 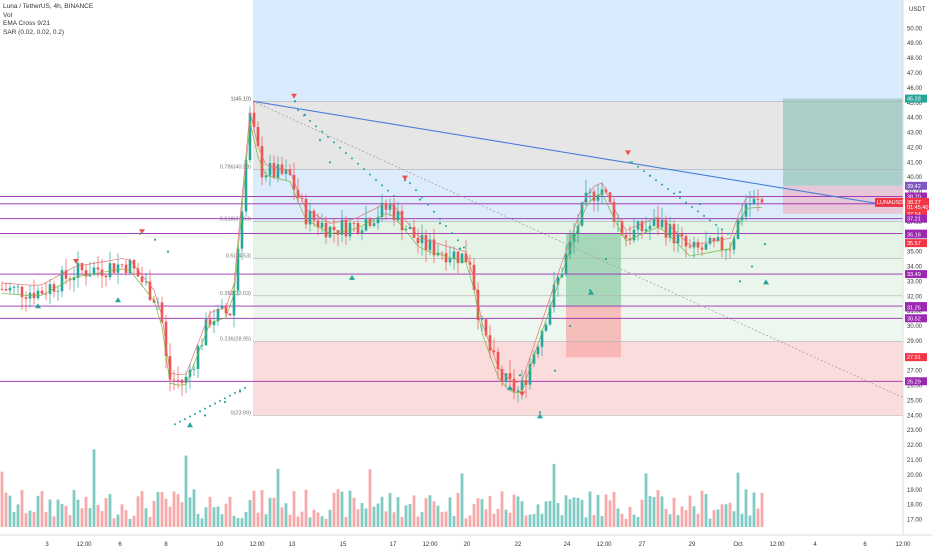 What do you see at coordinates (120, 545) in the screenshot?
I see `time-tick-label: 6` at bounding box center [120, 545].